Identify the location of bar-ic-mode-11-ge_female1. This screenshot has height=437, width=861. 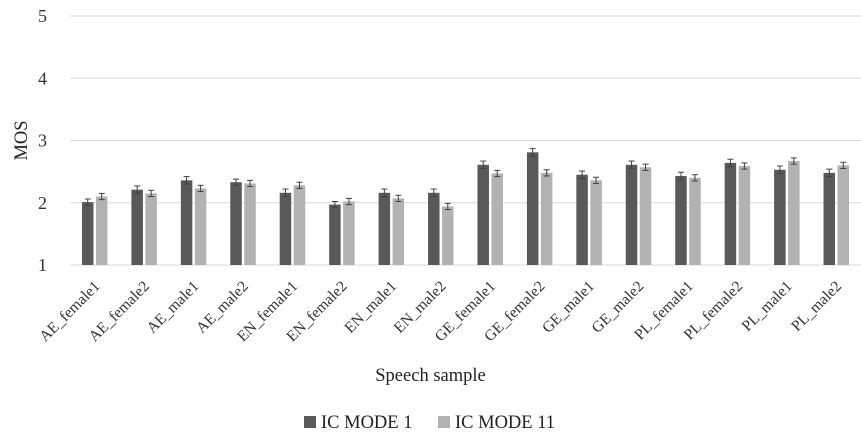
(497, 219).